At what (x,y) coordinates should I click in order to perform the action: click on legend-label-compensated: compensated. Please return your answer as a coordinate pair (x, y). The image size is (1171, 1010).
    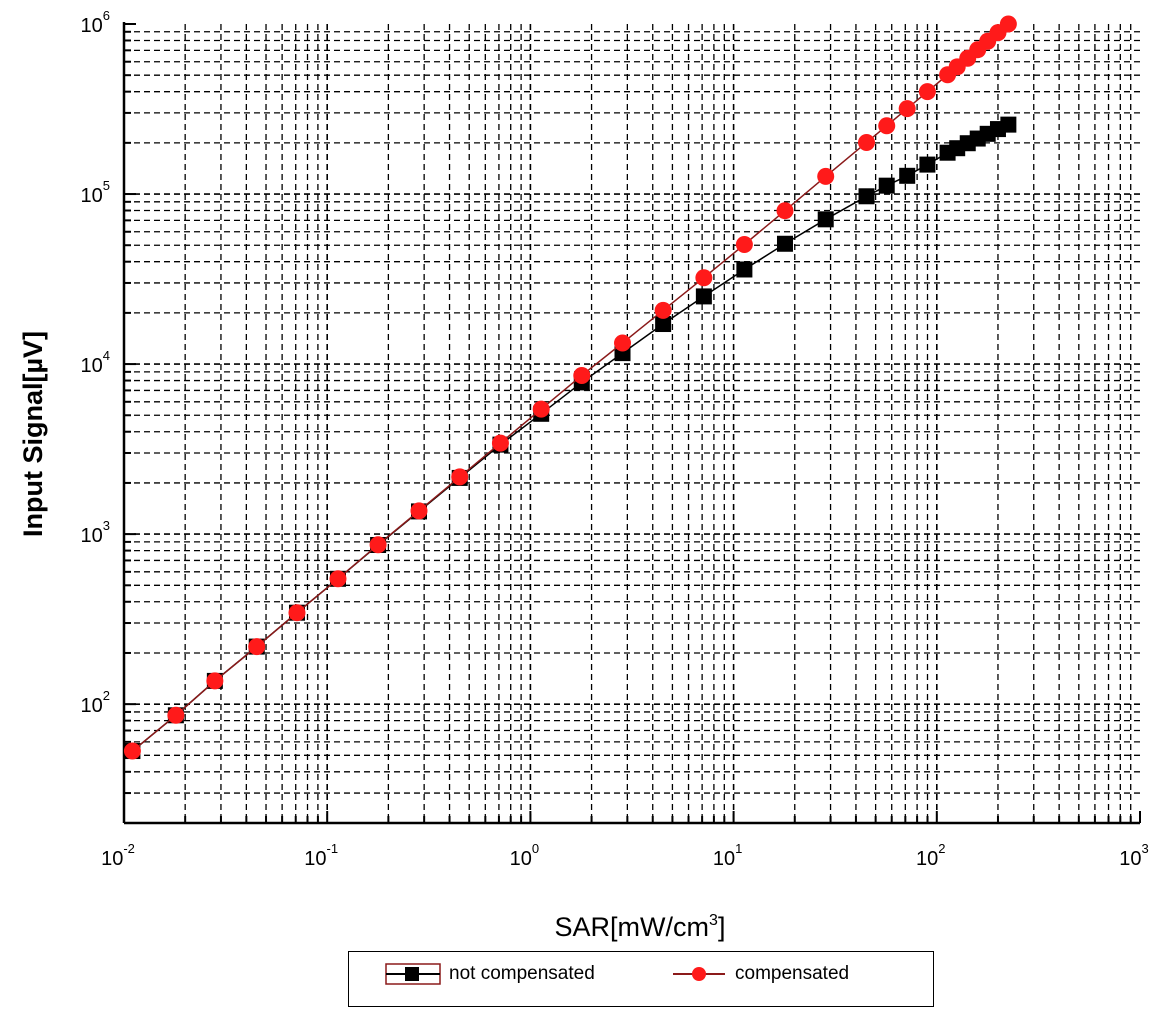
    Looking at the image, I should click on (792, 973).